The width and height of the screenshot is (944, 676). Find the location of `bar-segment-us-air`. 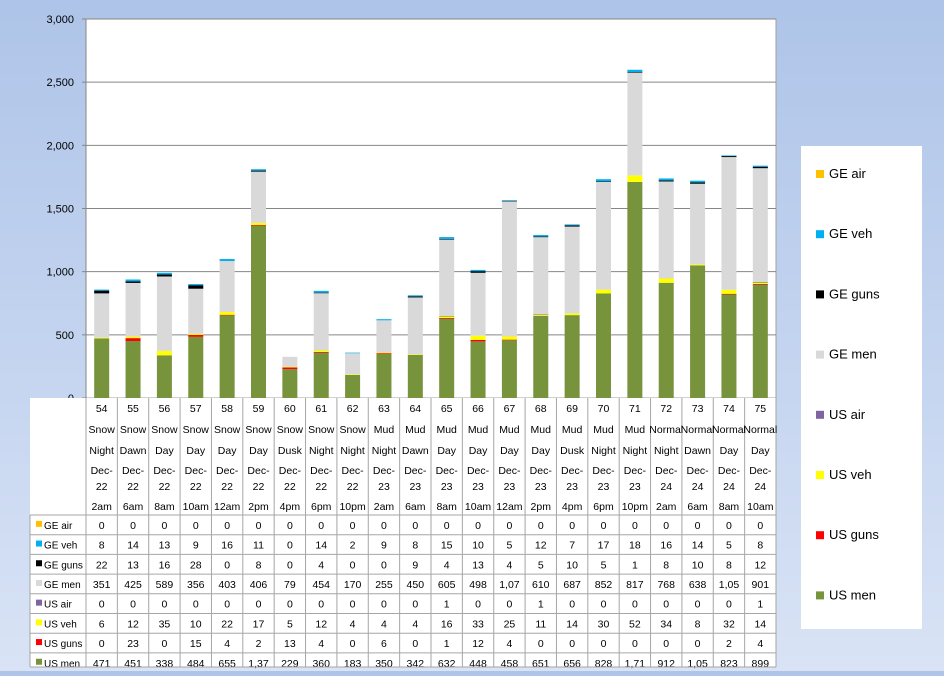

bar-segment-us-air is located at coordinates (760, 282).